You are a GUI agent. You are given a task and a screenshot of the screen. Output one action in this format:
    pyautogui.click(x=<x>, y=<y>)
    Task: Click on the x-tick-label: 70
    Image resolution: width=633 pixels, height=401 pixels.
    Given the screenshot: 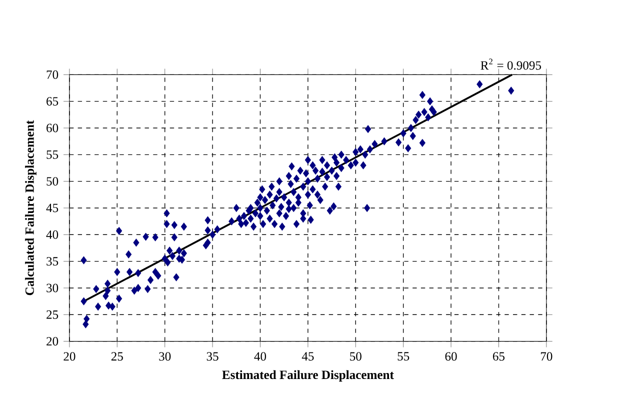 What is the action you would take?
    pyautogui.click(x=546, y=356)
    